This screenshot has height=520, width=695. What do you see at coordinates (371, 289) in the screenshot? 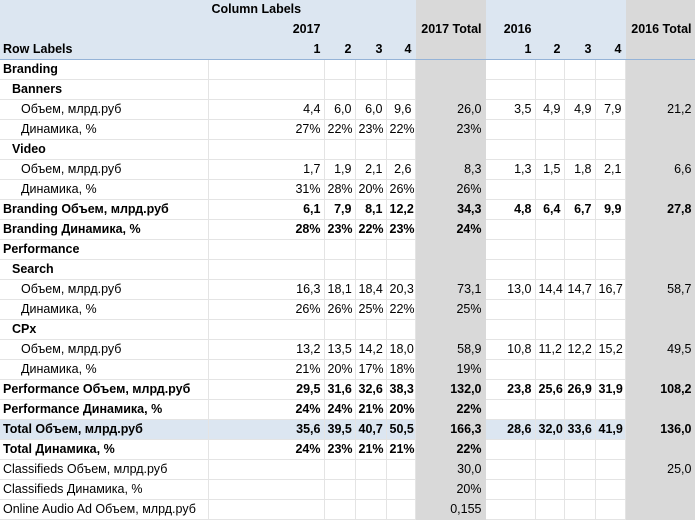
I see `value-cell: 18,4` at bounding box center [371, 289].